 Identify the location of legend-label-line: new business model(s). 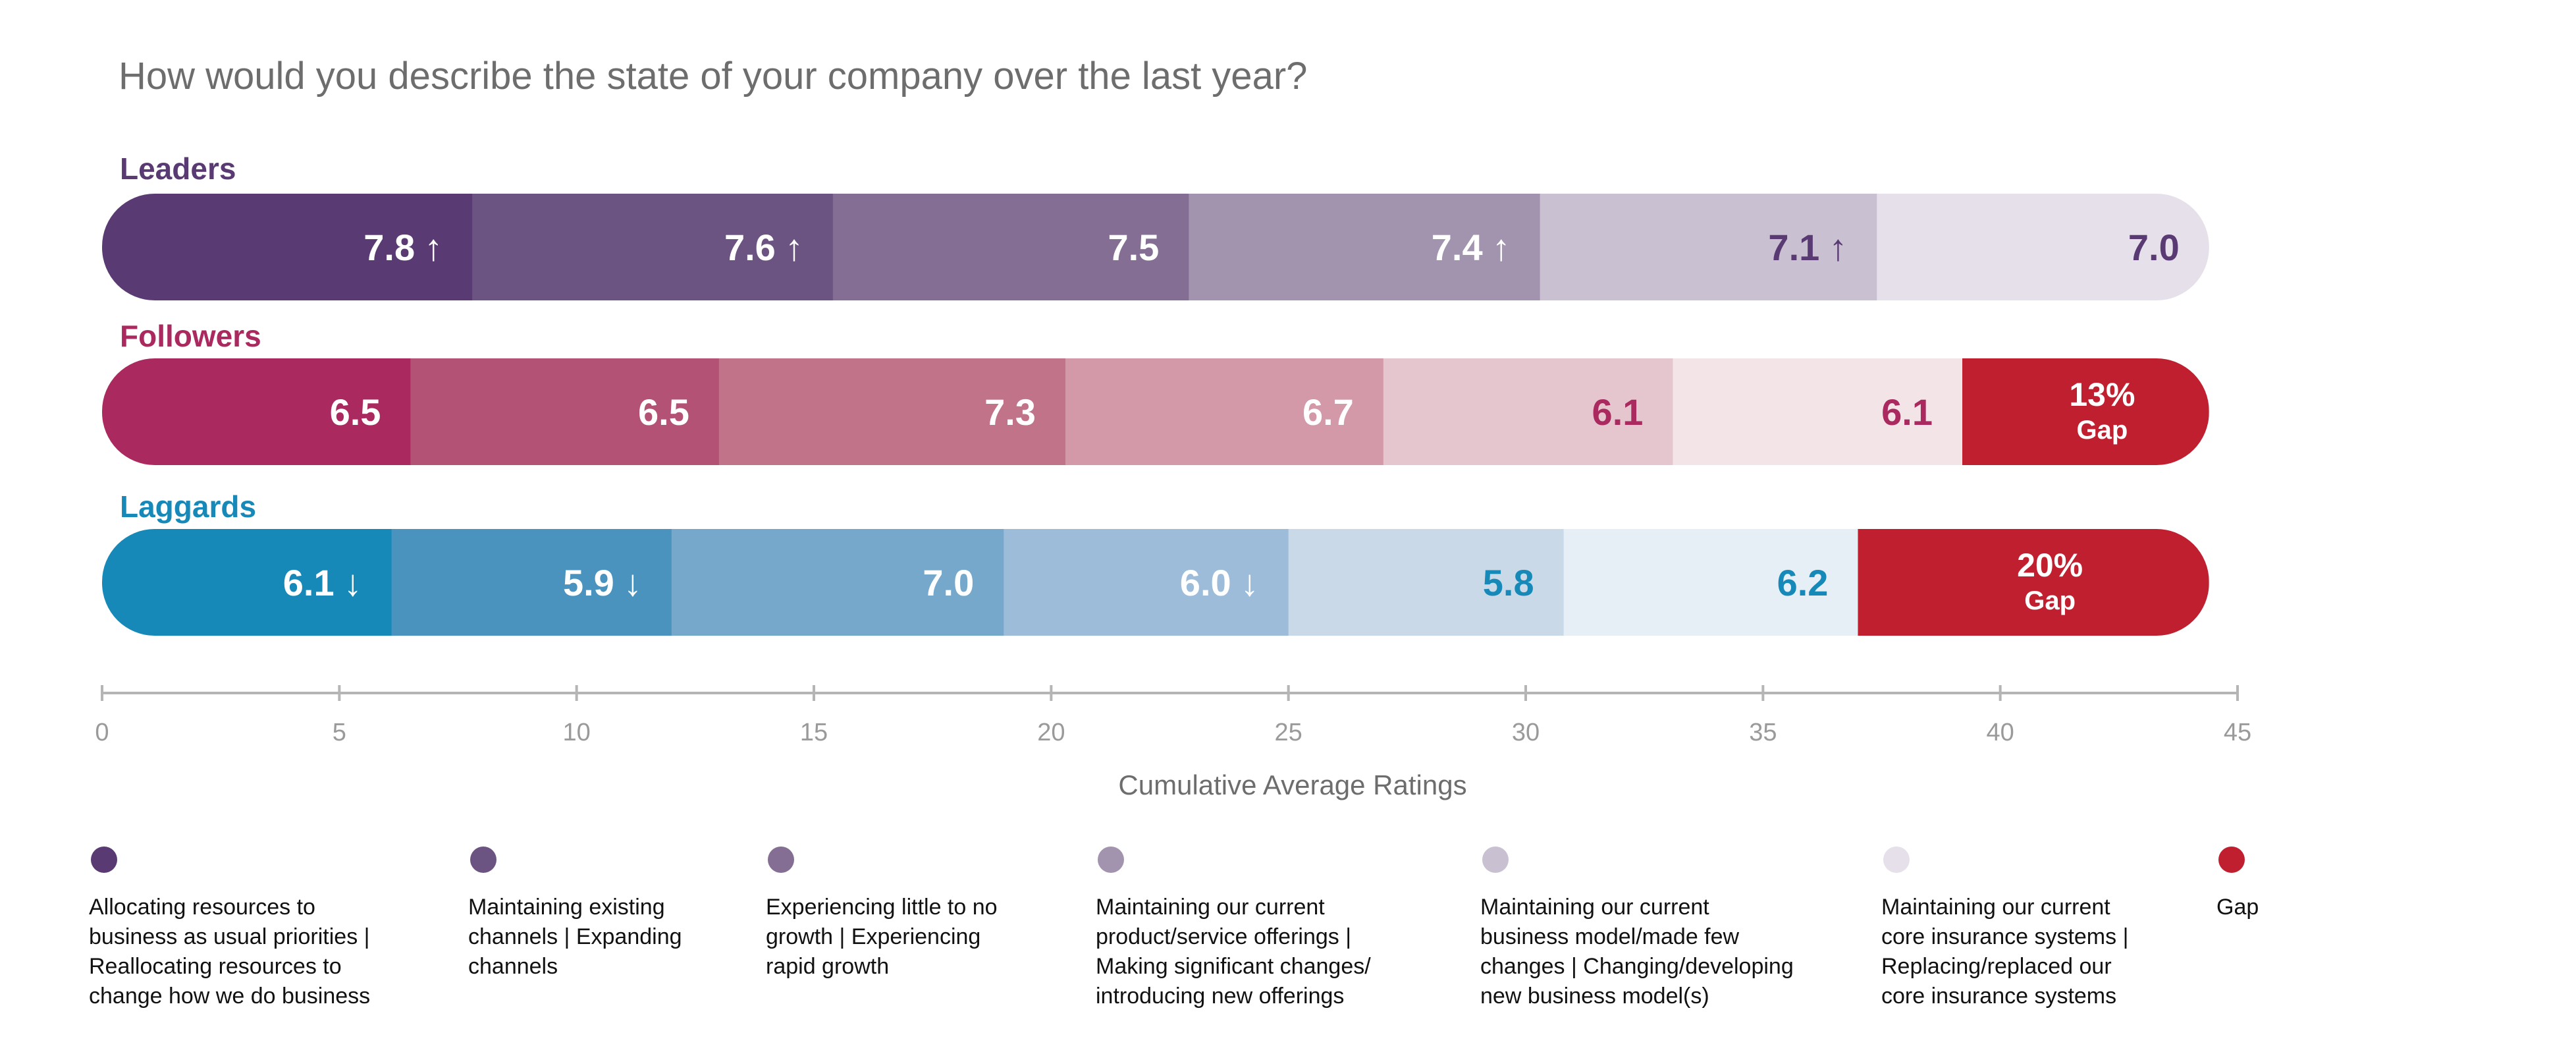
(1594, 996).